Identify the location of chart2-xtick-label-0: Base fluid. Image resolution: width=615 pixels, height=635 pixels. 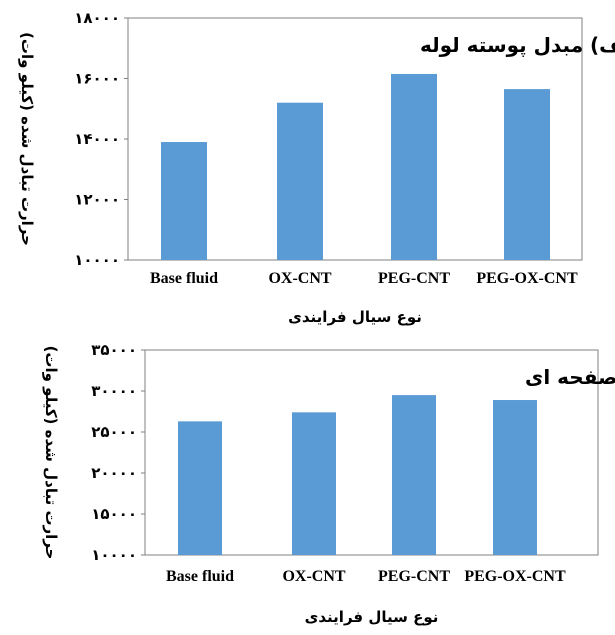
(200, 576).